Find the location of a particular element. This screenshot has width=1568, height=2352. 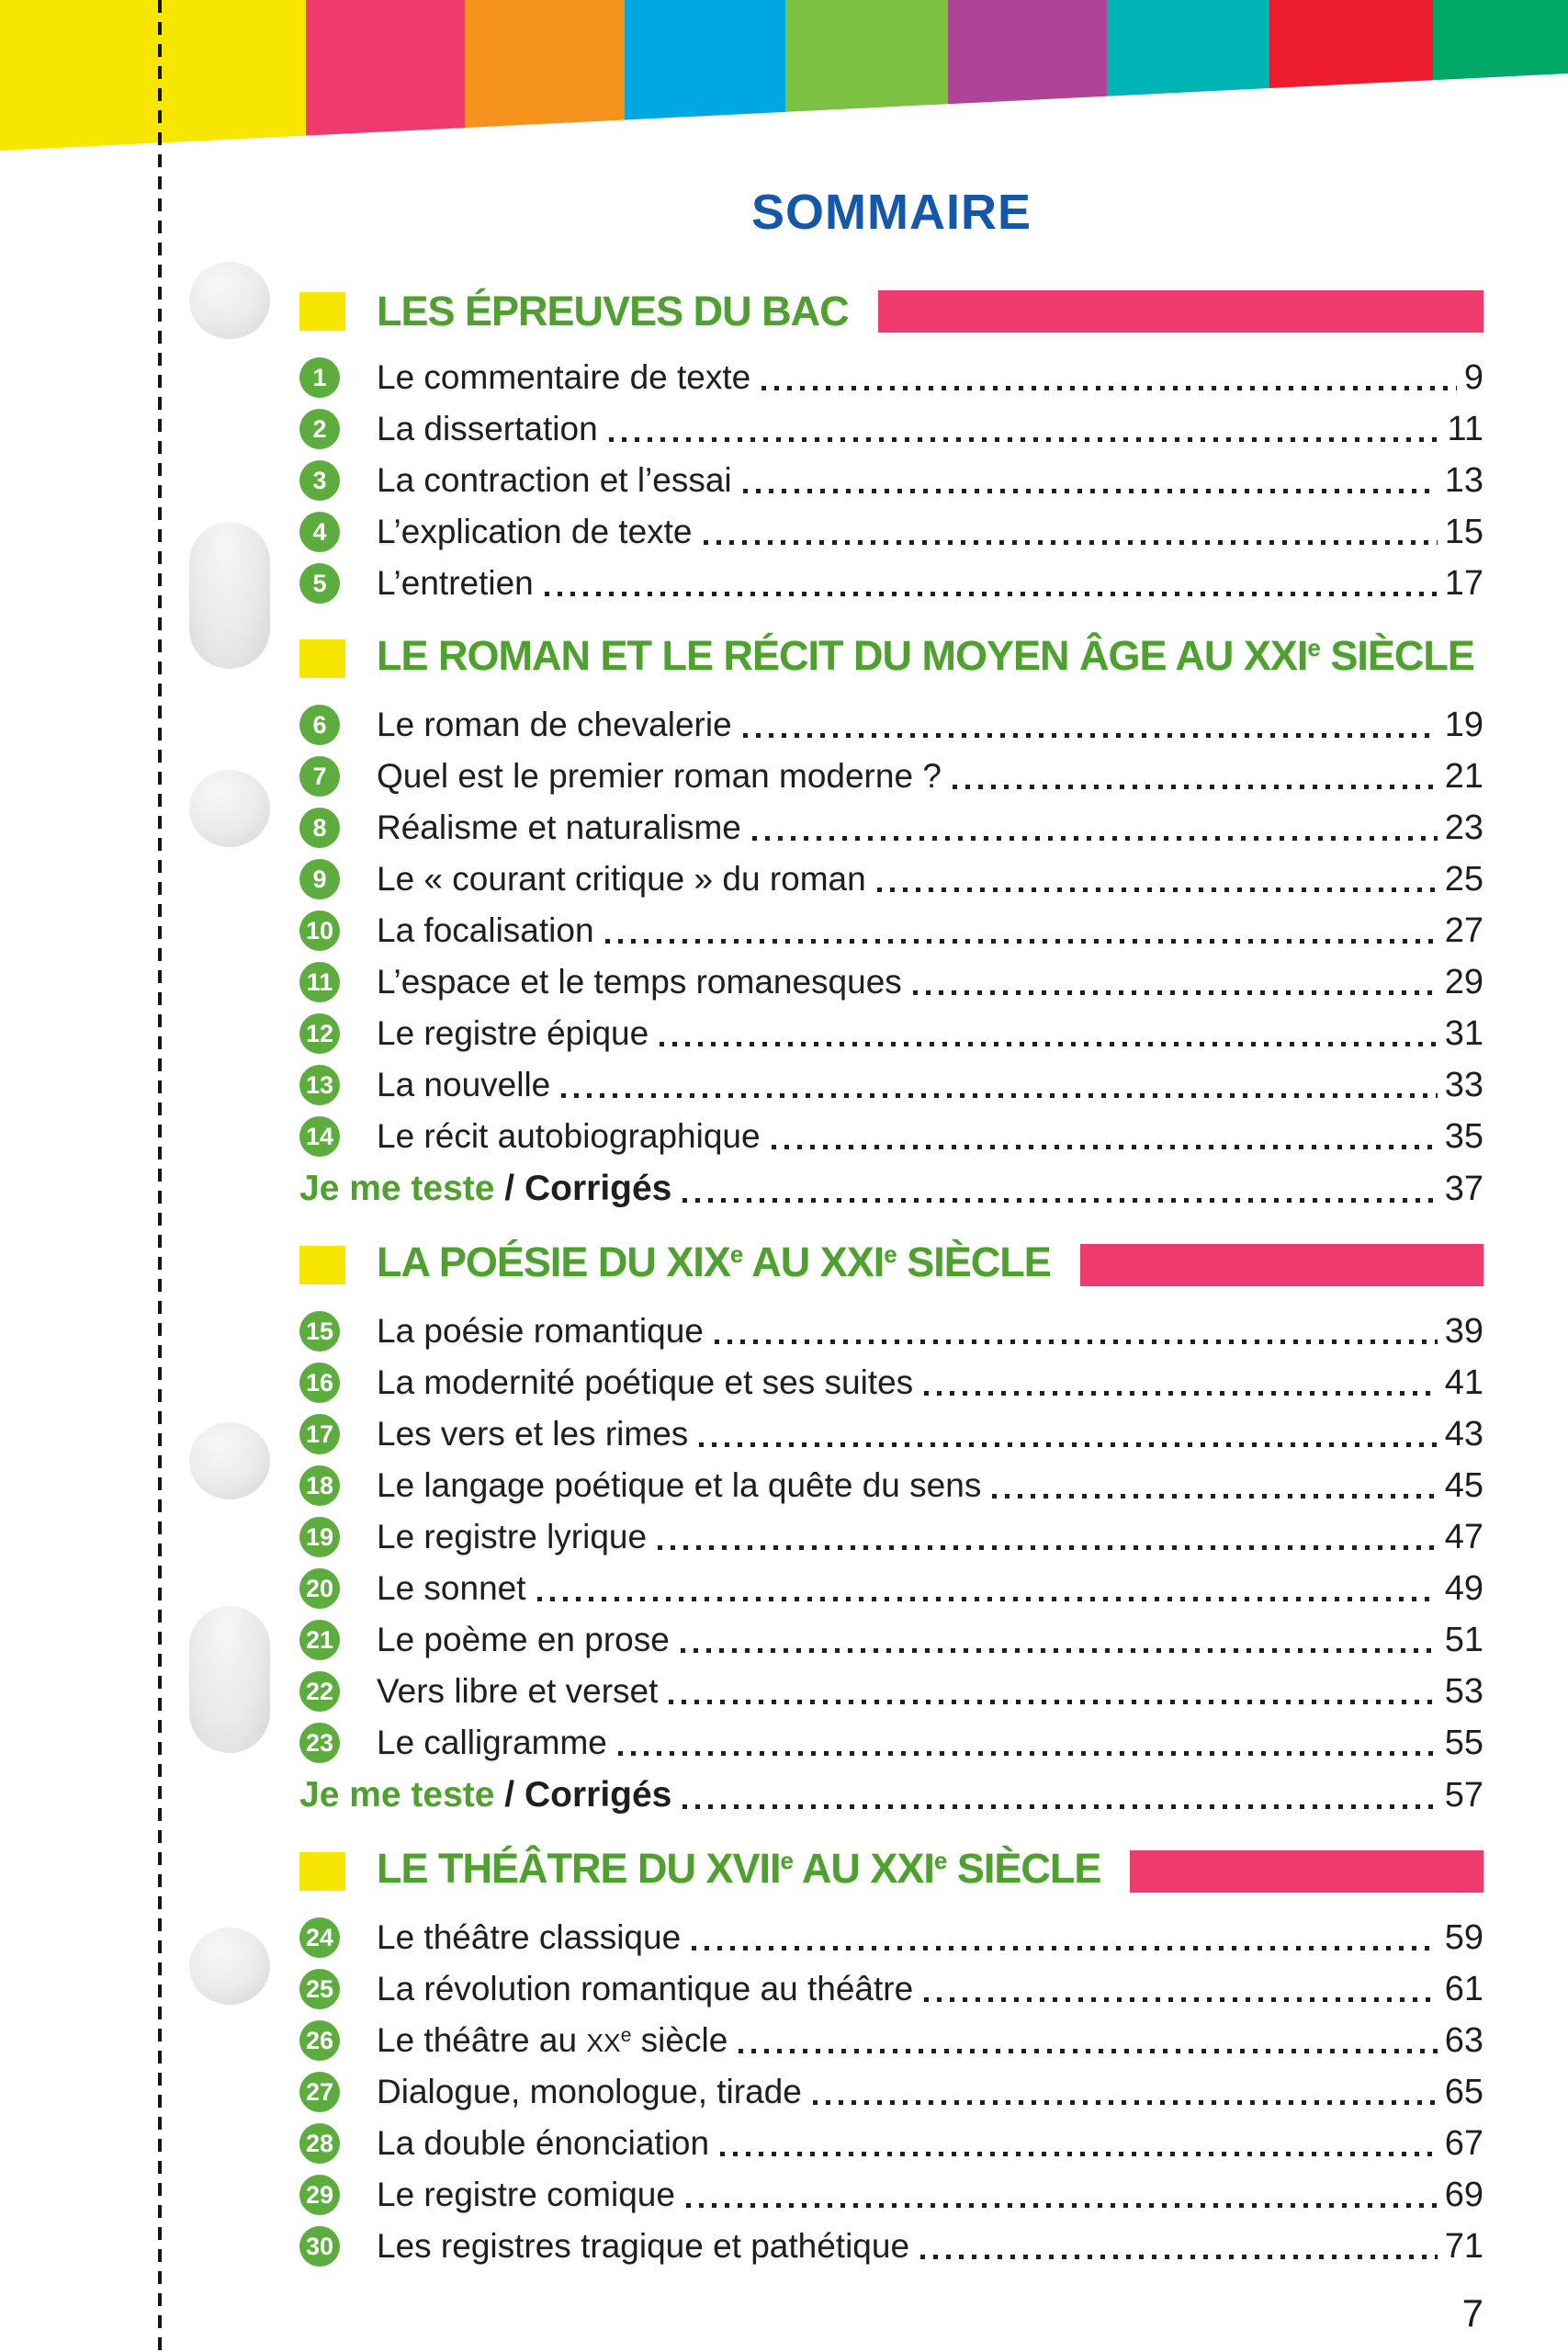

toc-entry: 28 La double énonciation 67 is located at coordinates (891, 2143).